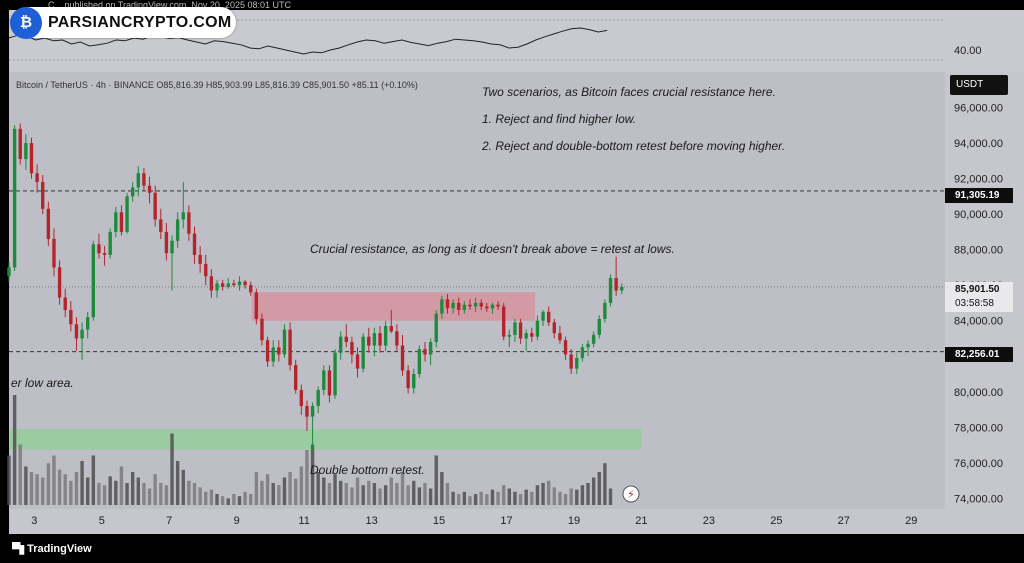 This screenshot has height=563, width=1024. What do you see at coordinates (367, 470) in the screenshot?
I see `note-double-bottom: Double bottom retest.` at bounding box center [367, 470].